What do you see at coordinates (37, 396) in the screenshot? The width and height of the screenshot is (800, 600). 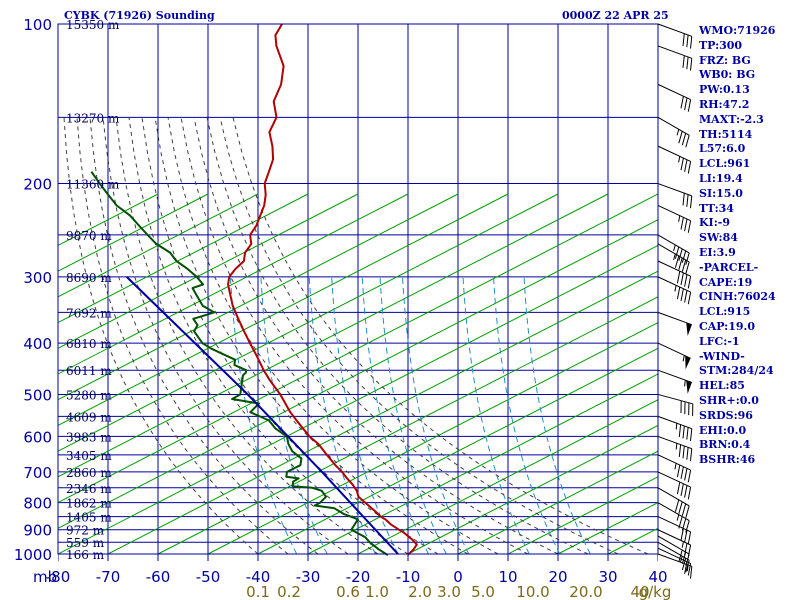 I see `pressure-tick-label: 500` at bounding box center [37, 396].